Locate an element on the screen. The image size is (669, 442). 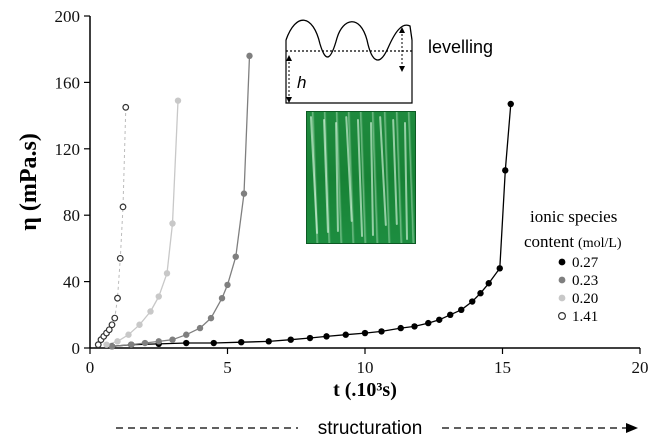
structuration-arrow: structuration is located at coordinates (377, 428).